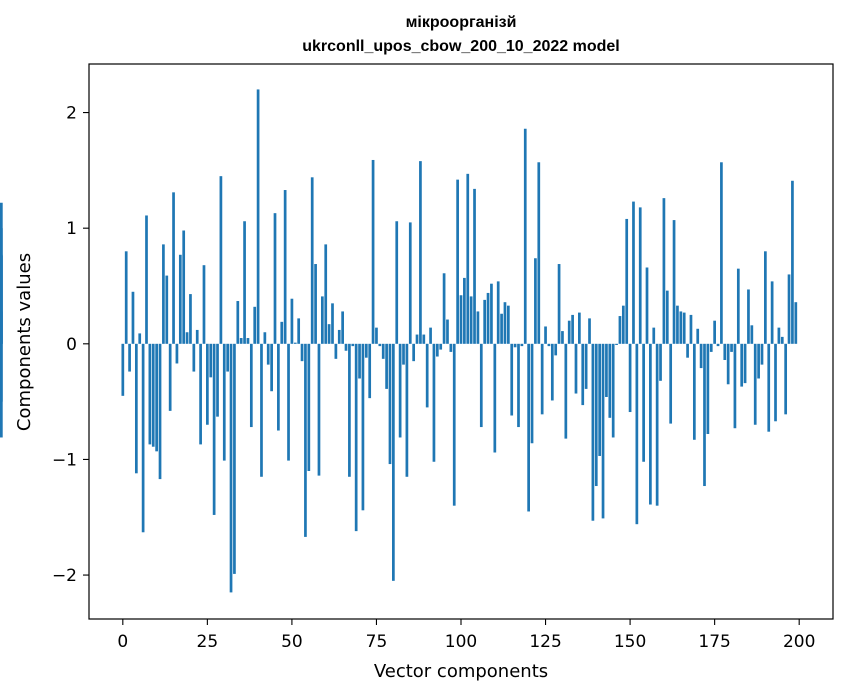 This screenshot has height=696, width=847. Describe the element at coordinates (24, 342) in the screenshot. I see `y-axis-label: Components values` at that location.